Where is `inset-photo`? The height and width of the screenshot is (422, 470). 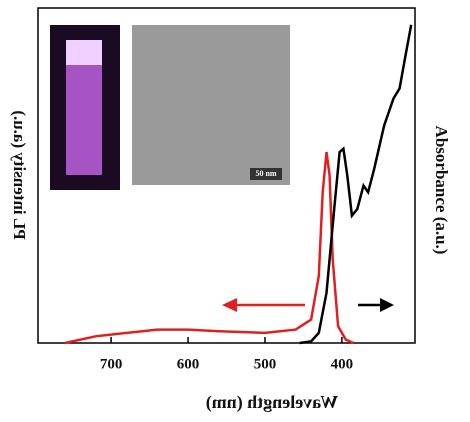 inset-photo is located at coordinates (85, 107).